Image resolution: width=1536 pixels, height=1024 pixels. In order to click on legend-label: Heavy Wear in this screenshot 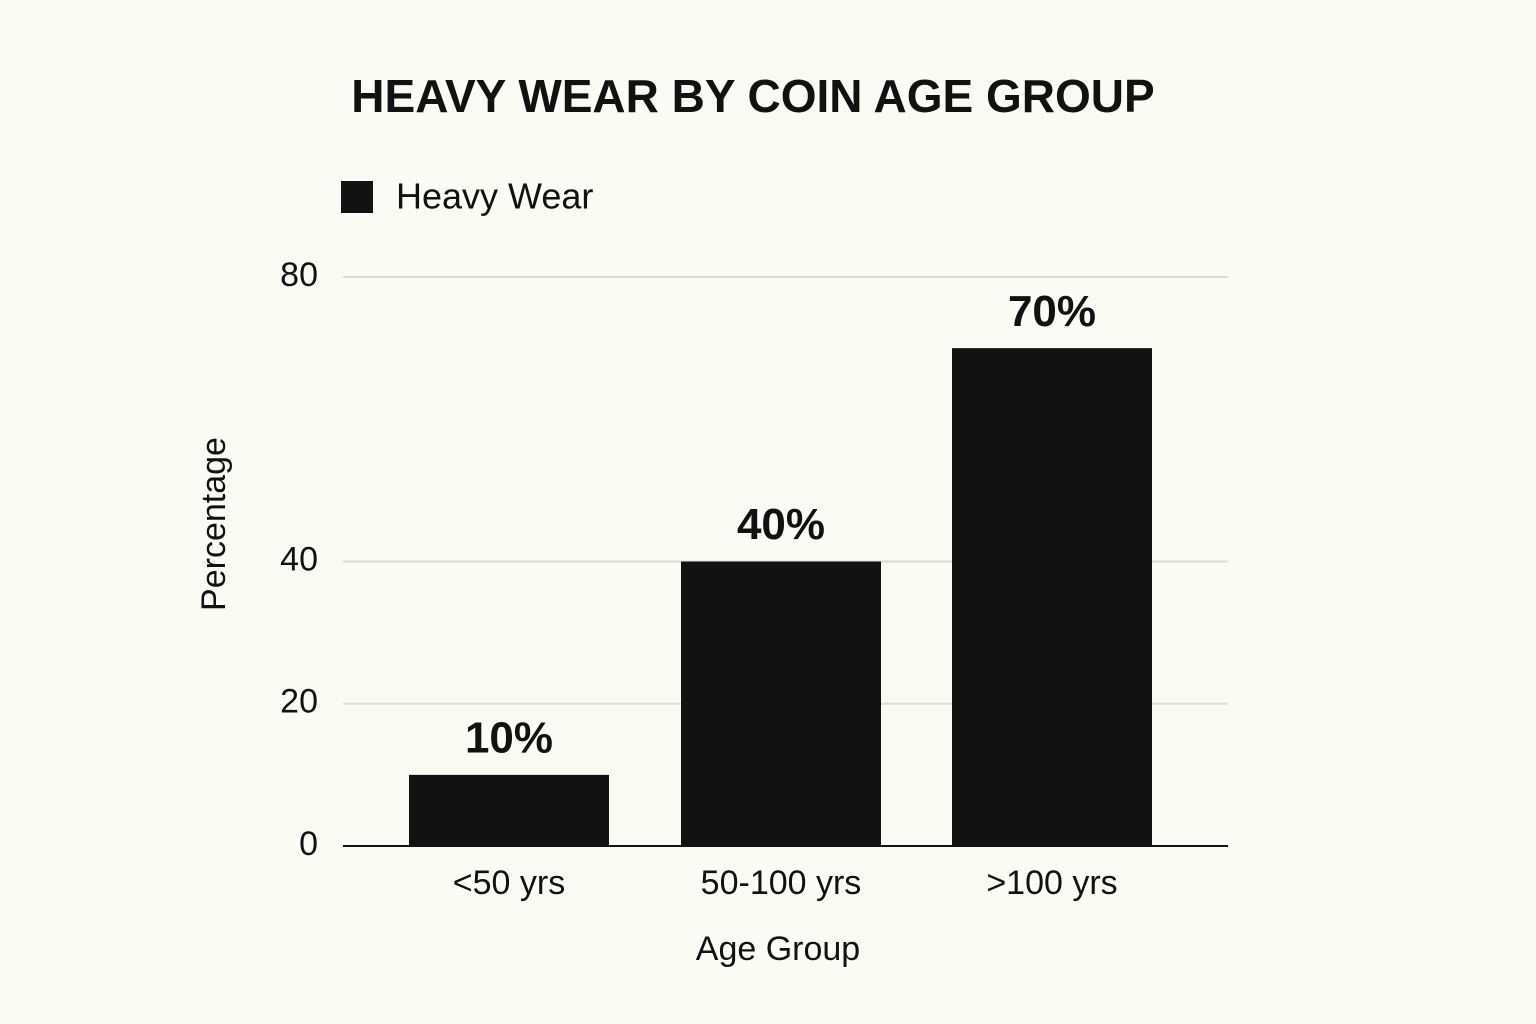, I will do `click(494, 196)`.